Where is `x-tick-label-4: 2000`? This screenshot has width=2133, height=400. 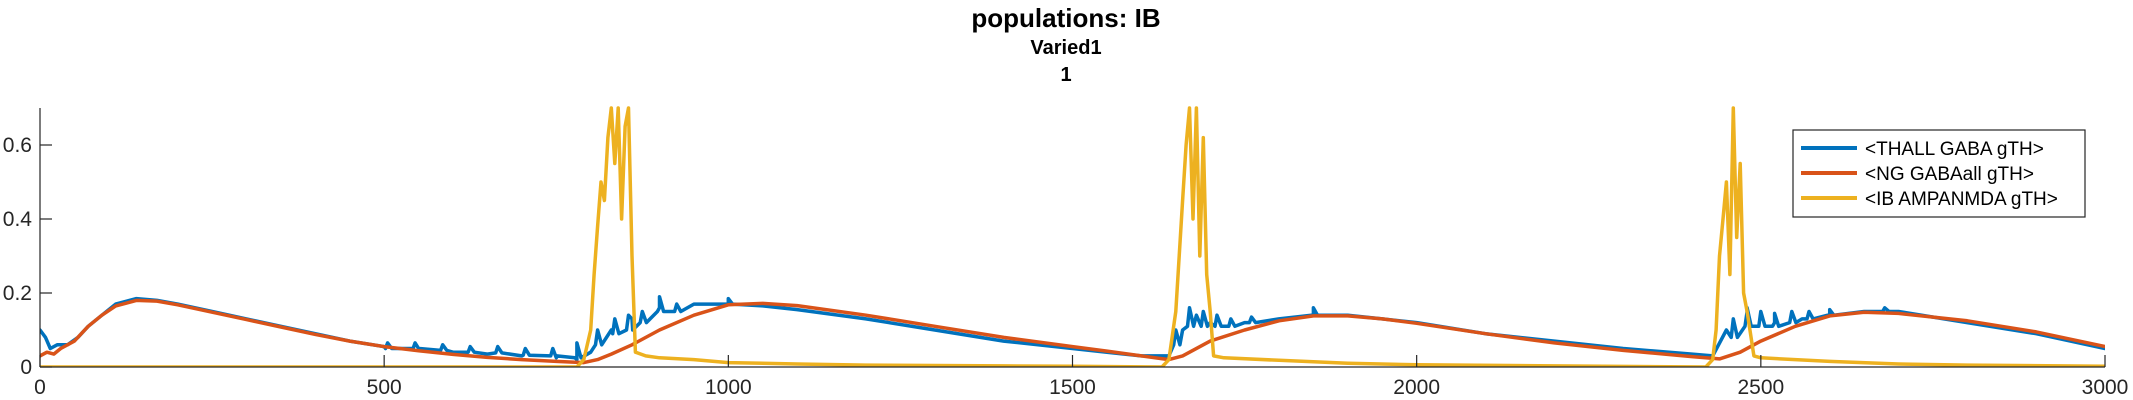
x-tick-label-4: 2000 is located at coordinates (1416, 387).